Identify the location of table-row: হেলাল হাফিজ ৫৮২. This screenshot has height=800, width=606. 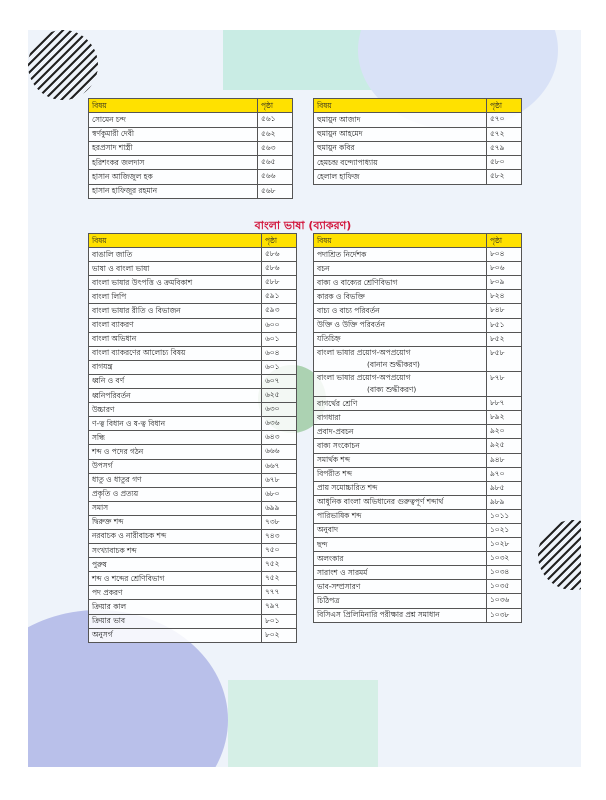
(417, 177).